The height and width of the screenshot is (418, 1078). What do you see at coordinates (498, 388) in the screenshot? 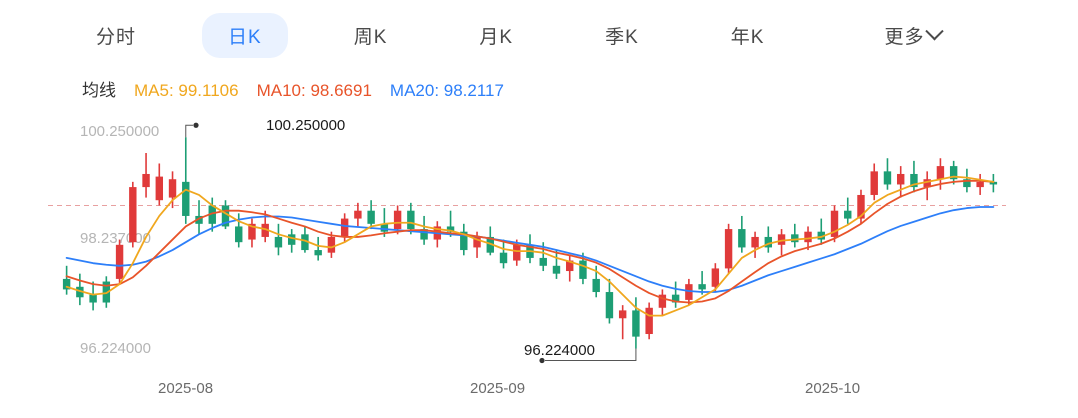
I see `x-axis-tick-2: 2025-09` at bounding box center [498, 388].